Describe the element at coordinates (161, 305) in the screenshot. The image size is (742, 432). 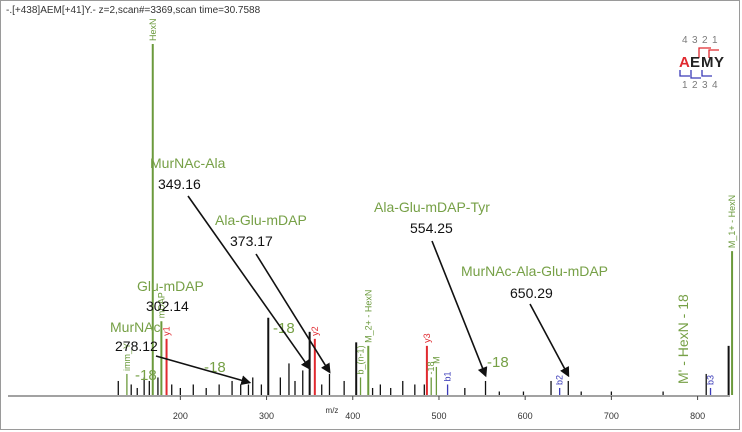
I see `peak-label-8: mDAP` at that location.